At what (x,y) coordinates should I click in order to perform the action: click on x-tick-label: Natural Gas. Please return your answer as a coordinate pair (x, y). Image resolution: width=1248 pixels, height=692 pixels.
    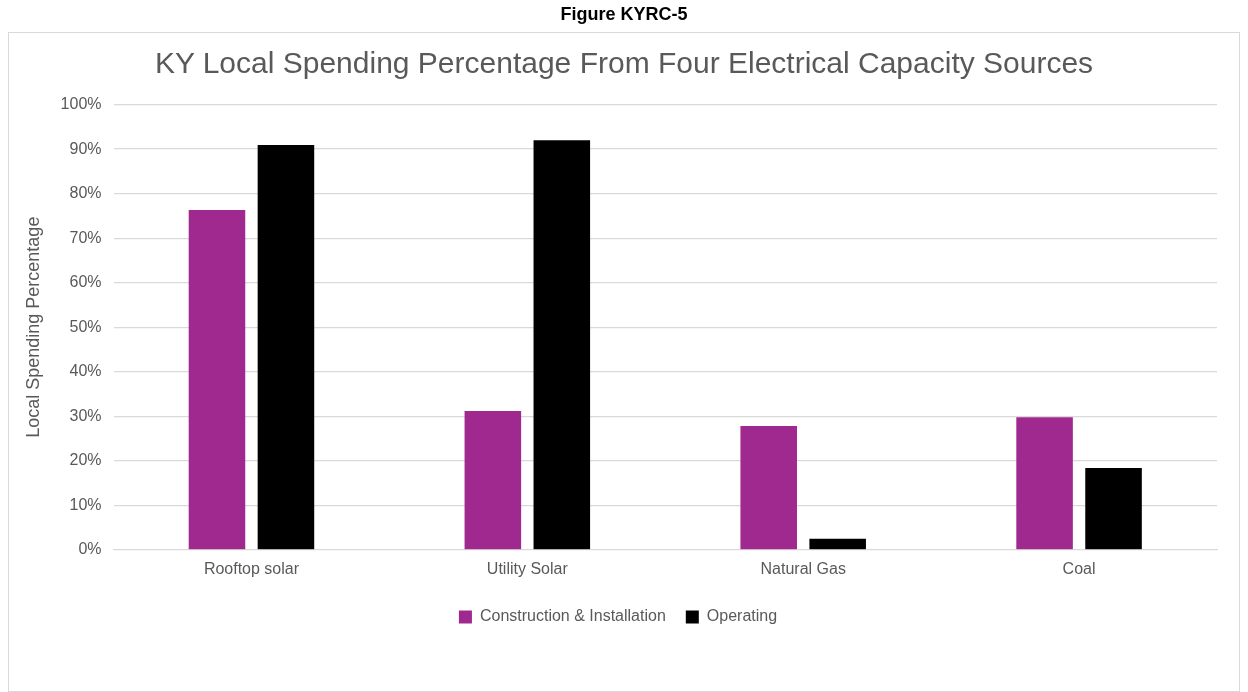
    Looking at the image, I should click on (803, 568).